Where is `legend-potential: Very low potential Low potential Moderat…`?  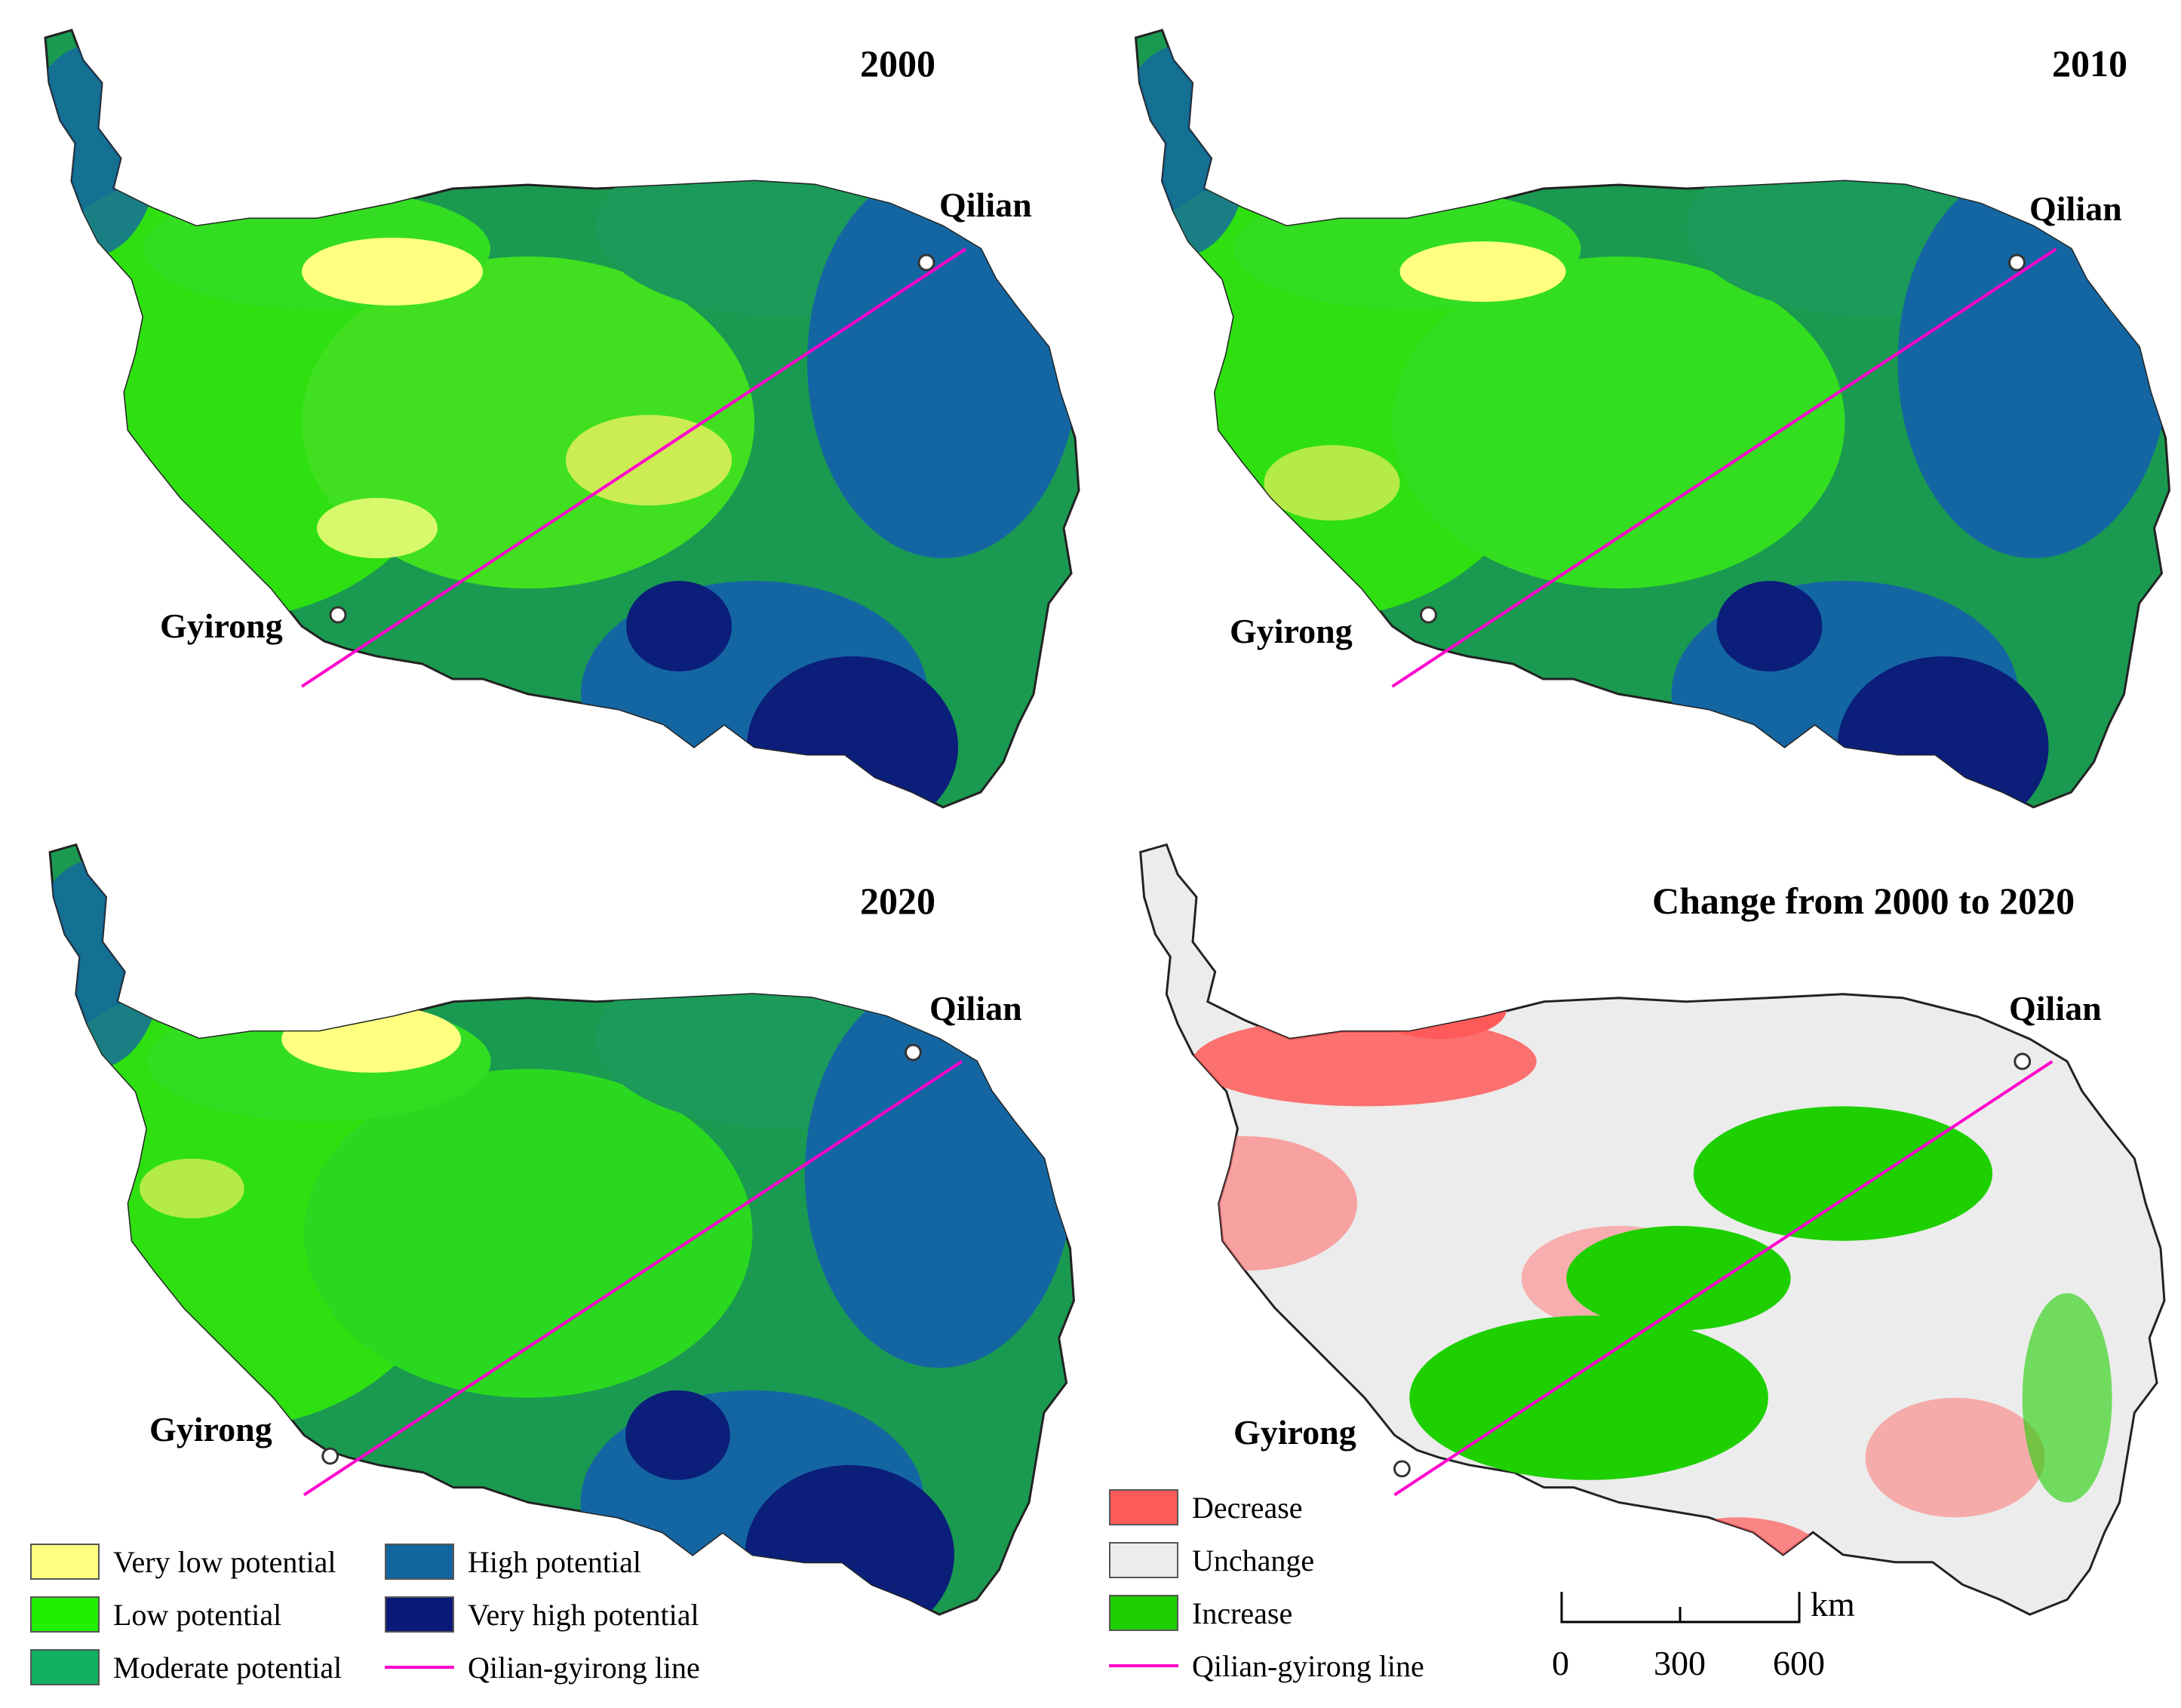 legend-potential: Very low potential Low potential Moderat… is located at coordinates (558, 1622).